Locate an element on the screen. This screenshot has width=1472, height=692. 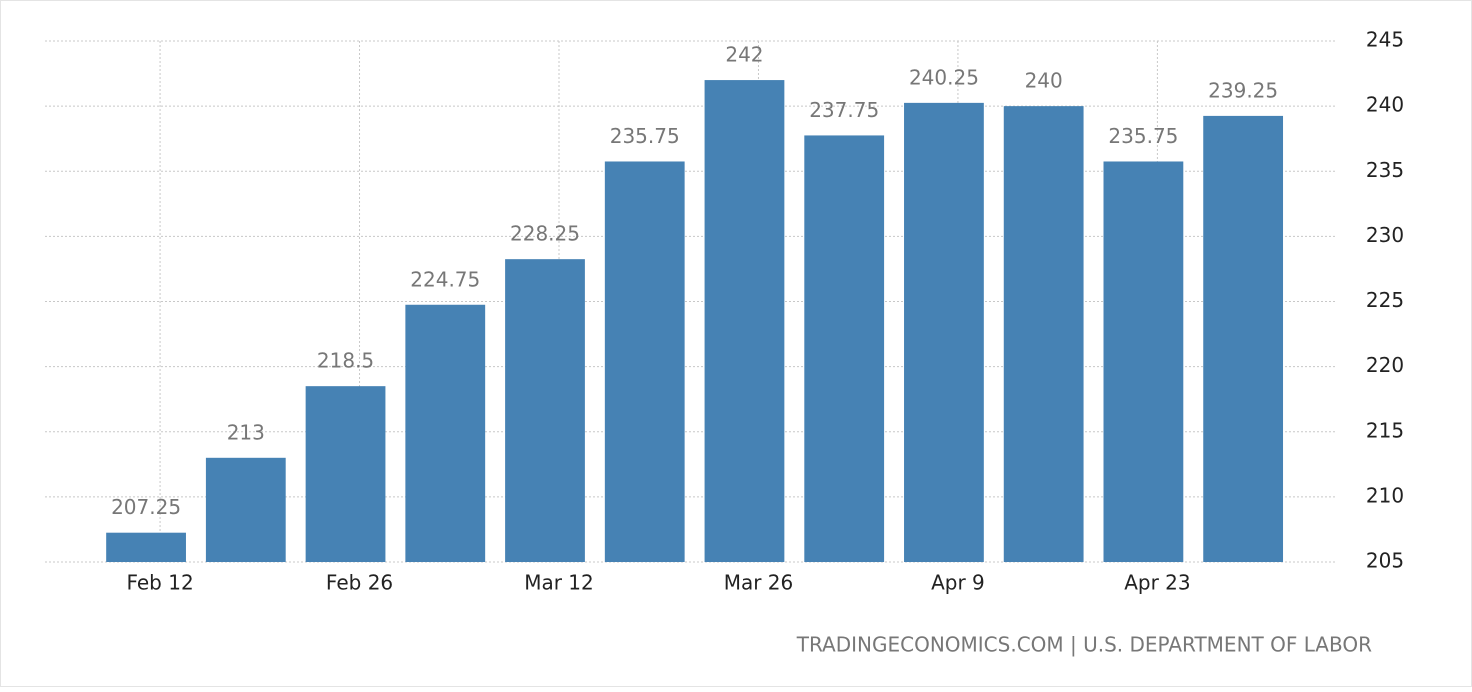
y-tick-label: 245 is located at coordinates (1385, 40).